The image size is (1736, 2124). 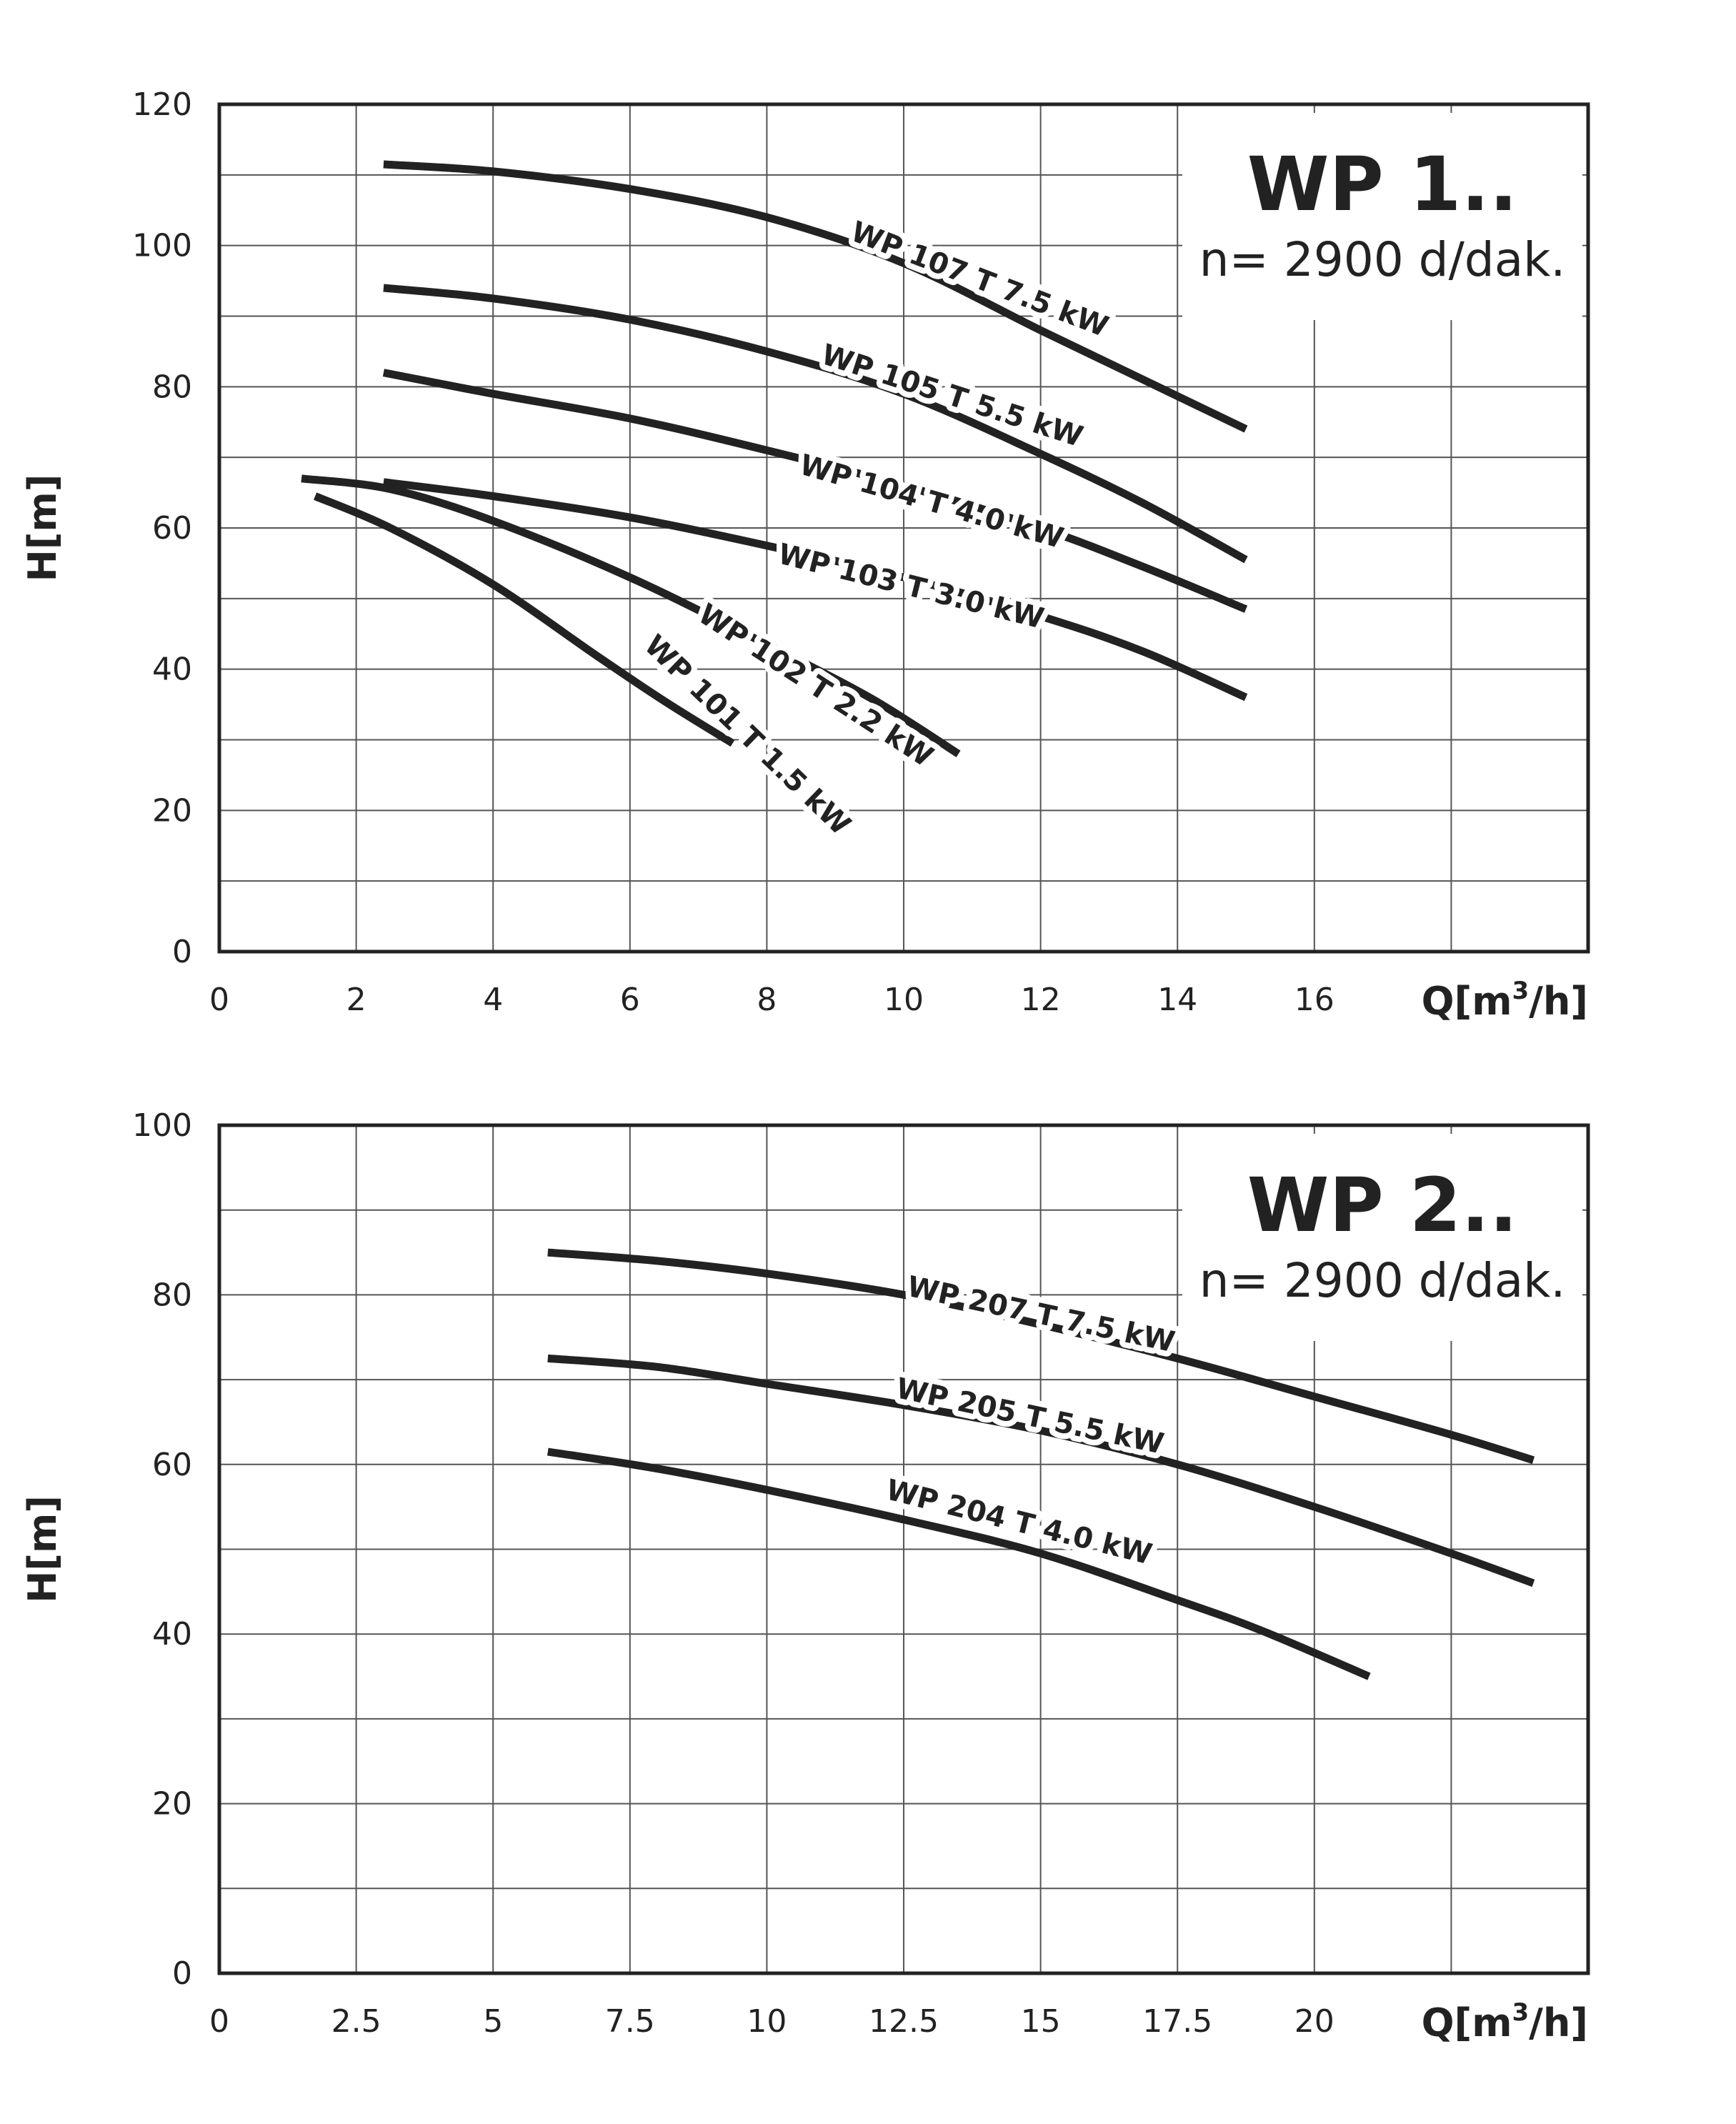 I want to click on series-label: WP 103 T 3.0 kW, so click(x=910, y=587).